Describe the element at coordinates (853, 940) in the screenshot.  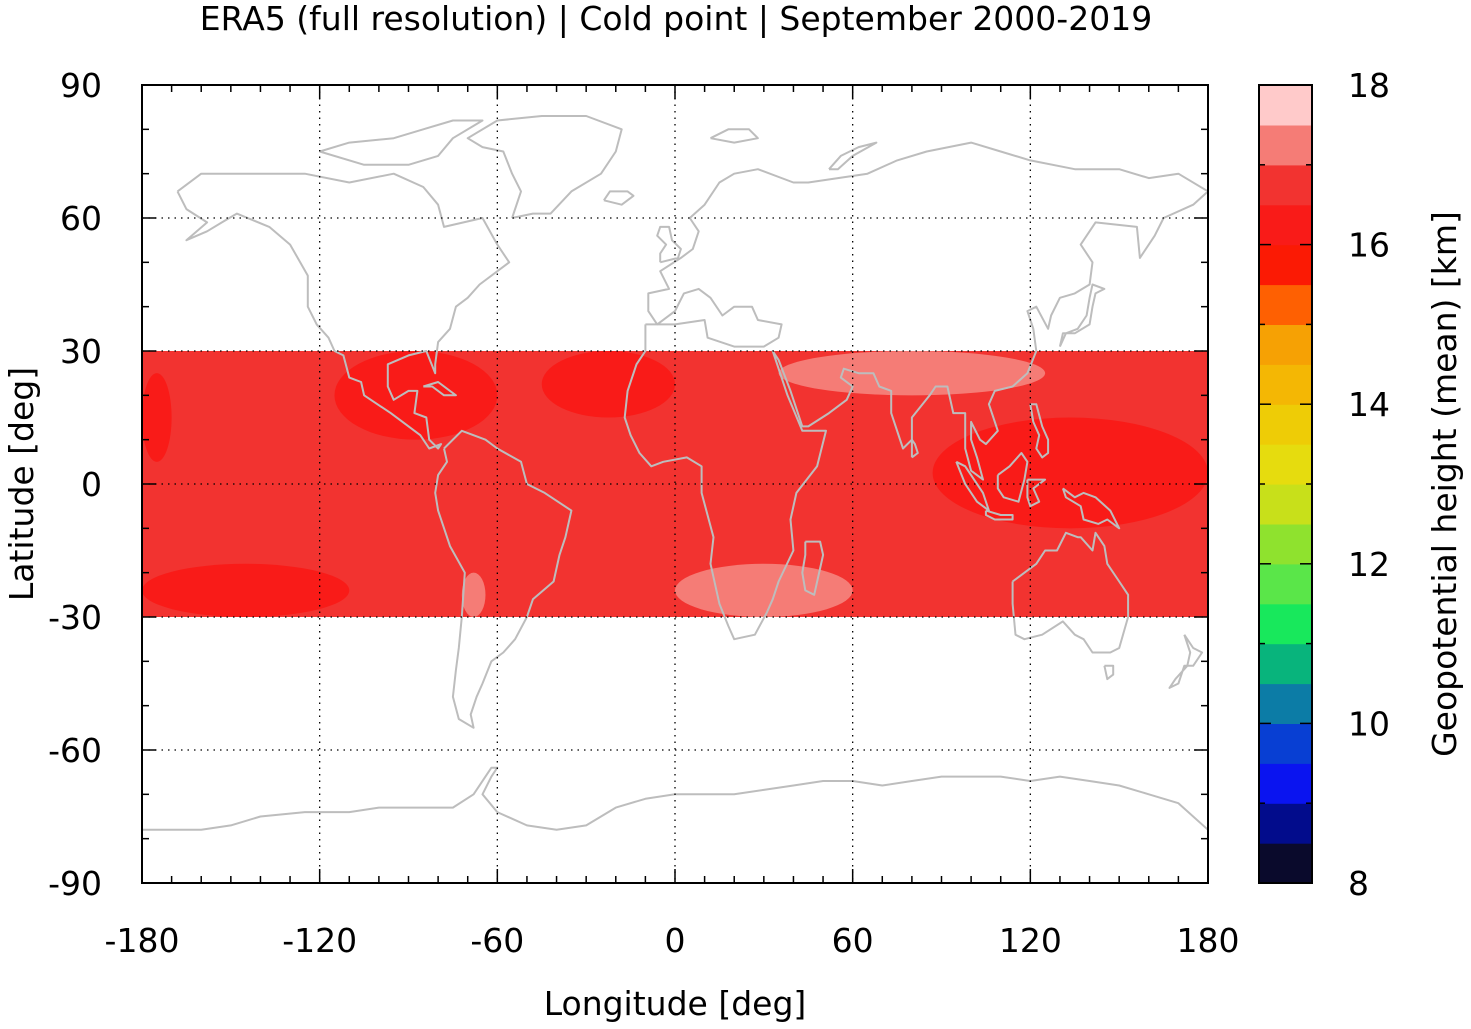
I see `x-tick-label: 60` at that location.